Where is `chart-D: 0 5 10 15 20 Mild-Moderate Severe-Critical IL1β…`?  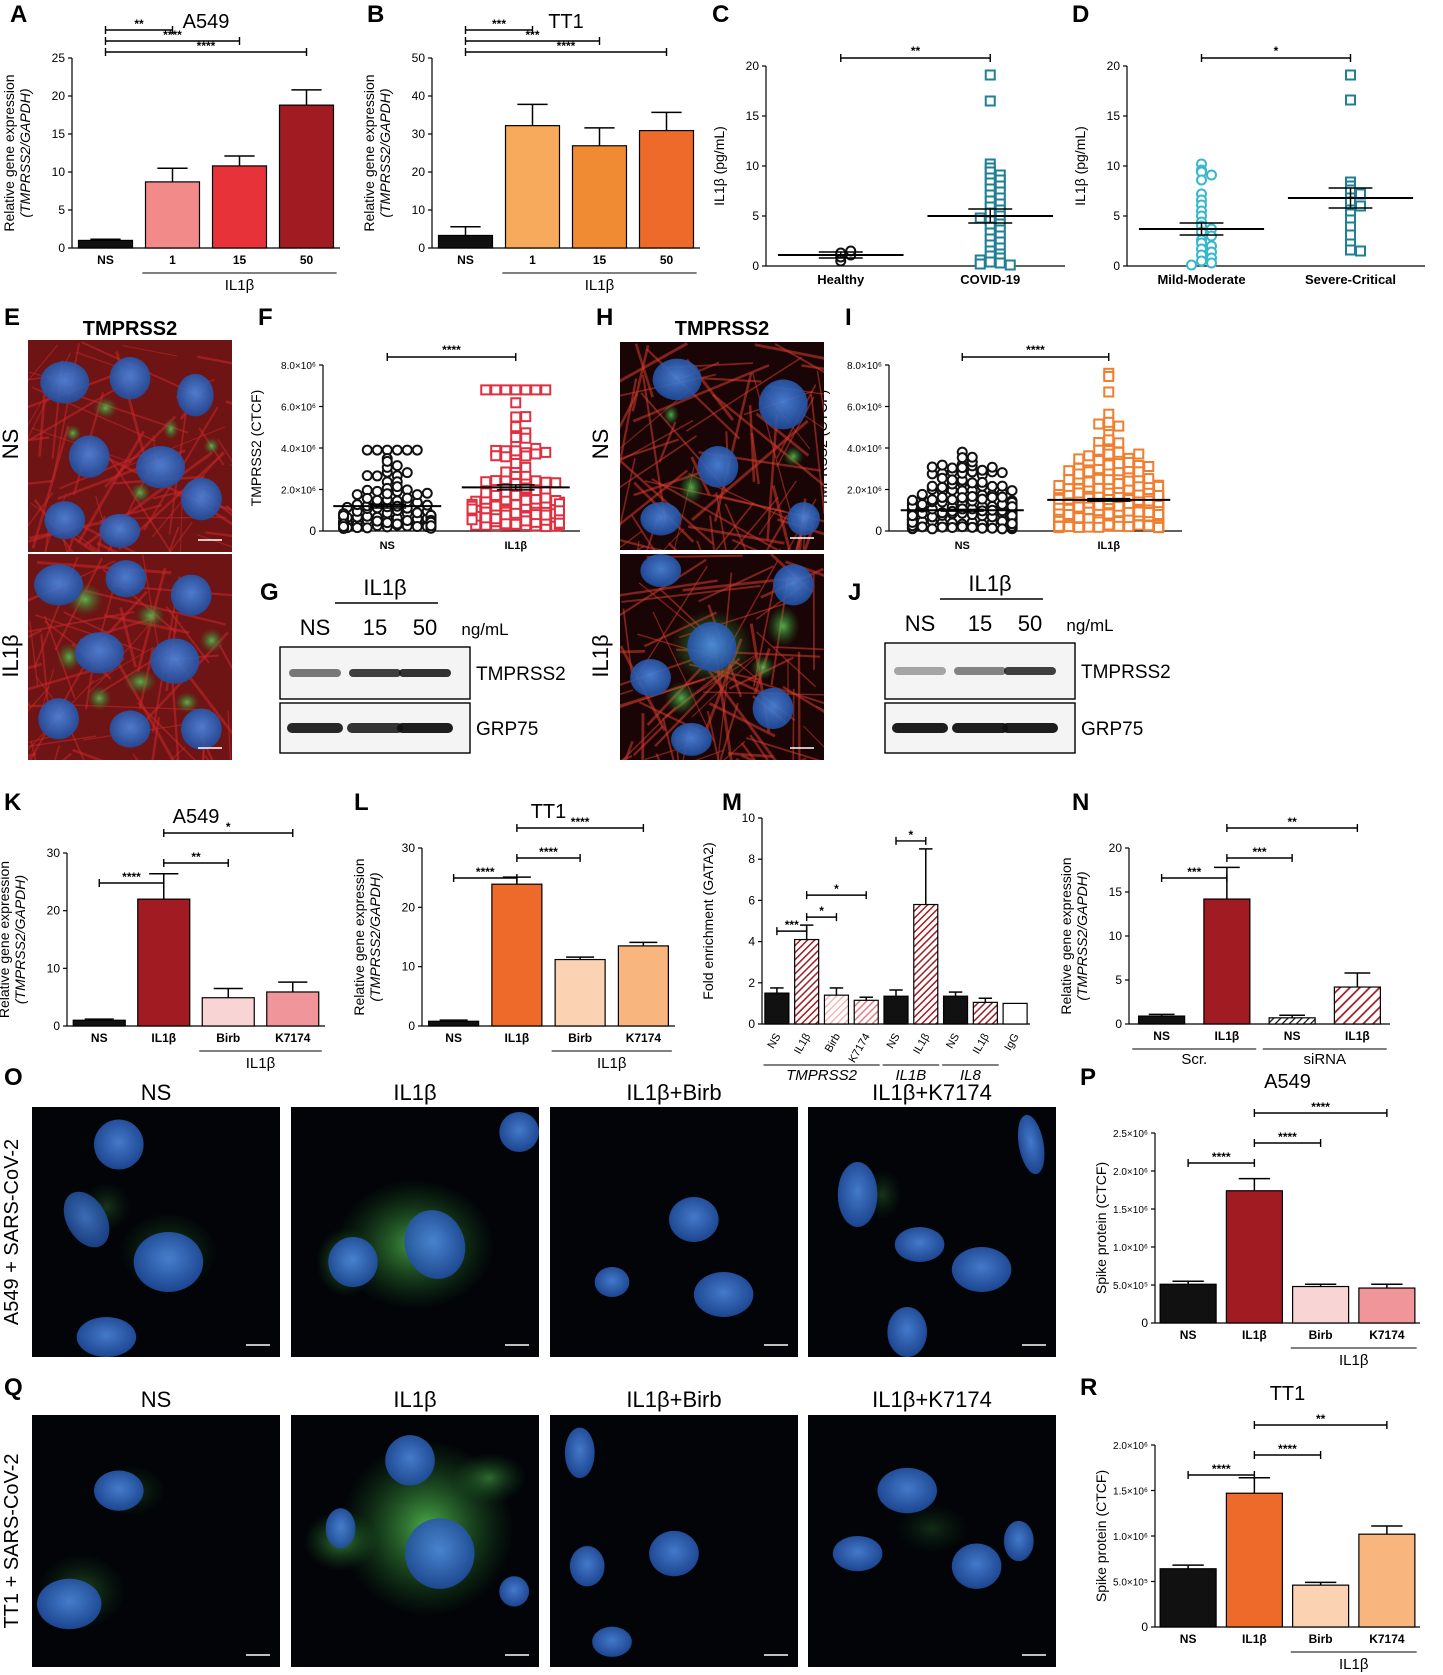
chart-D: 0 5 10 15 20 Mild-Moderate Severe-Critical IL1β… is located at coordinates (1248, 165).